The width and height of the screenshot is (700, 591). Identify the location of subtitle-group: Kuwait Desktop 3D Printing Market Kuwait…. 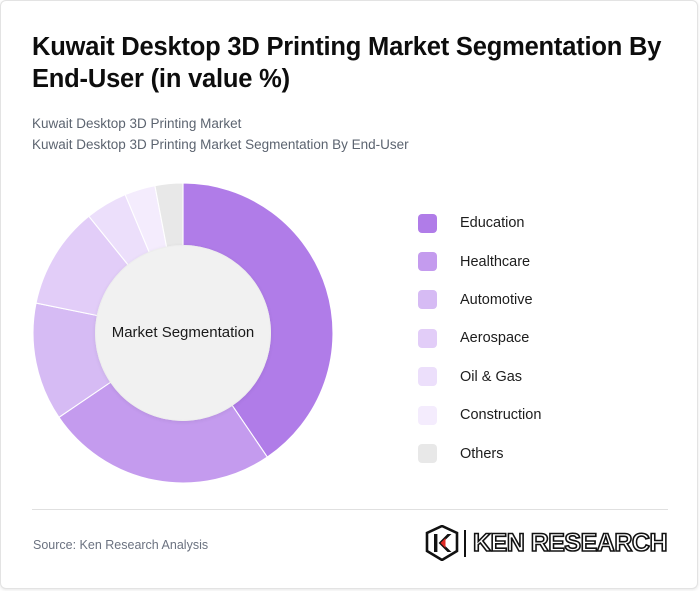
(347, 134).